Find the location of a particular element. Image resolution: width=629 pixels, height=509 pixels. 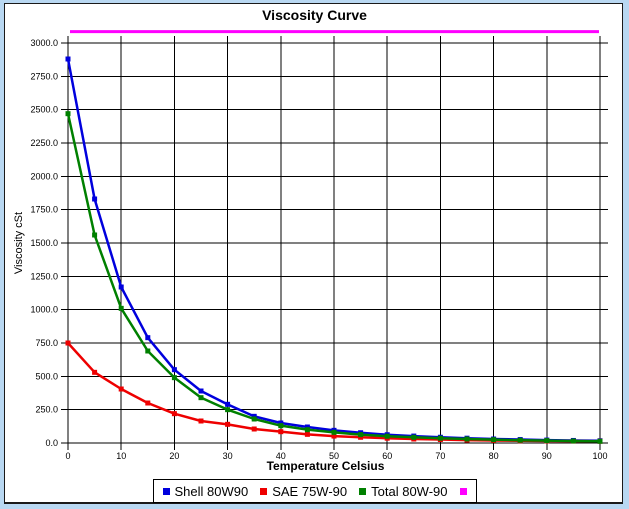

legend-label: Total 80W-90 is located at coordinates (409, 491).